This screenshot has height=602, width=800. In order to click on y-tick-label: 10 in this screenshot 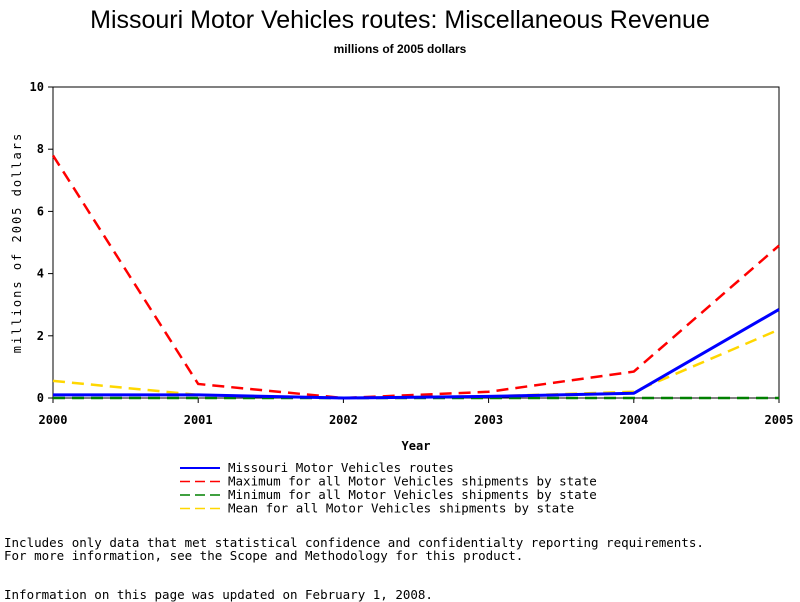, I will do `click(37, 87)`.